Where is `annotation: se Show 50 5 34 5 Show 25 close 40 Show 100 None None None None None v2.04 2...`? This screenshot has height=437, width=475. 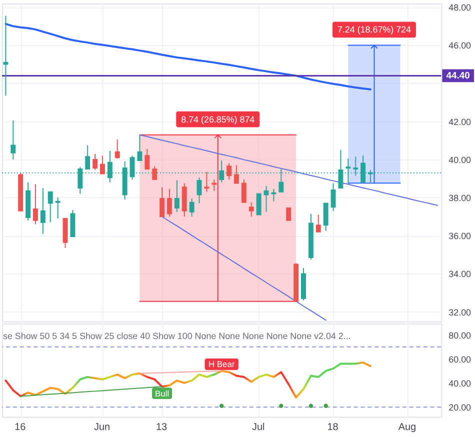
annotation: se Show 50 5 34 5 Show 25 close 40 Show 100 None None None None None v2.04 2... is located at coordinates (176, 336).